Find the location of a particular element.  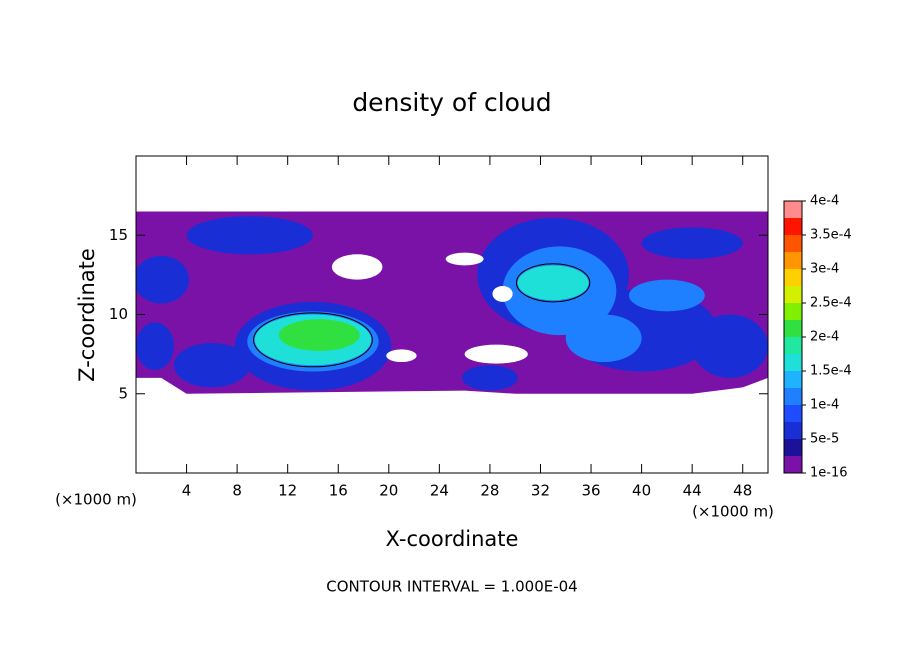

colorbar-tick-label: 2e-4 is located at coordinates (824, 337).